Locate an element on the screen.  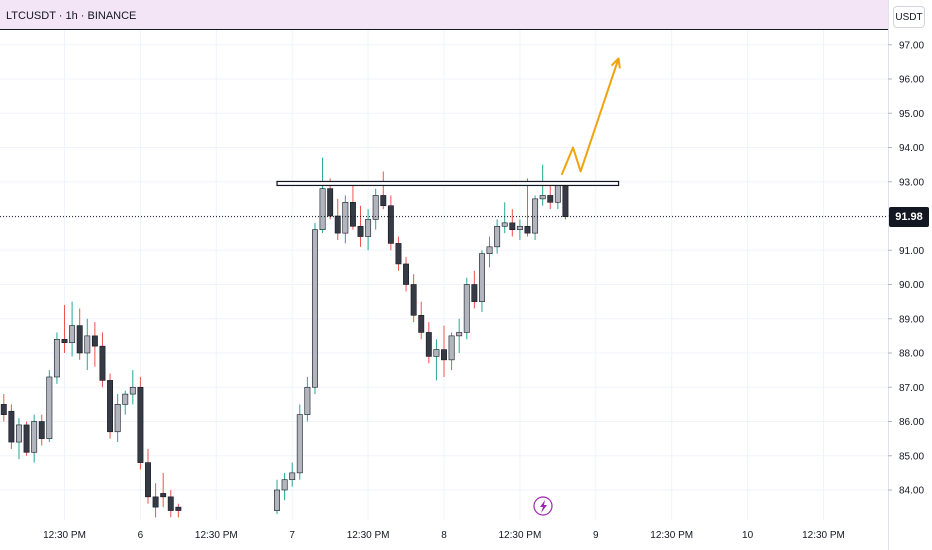
price-tick-label: 97.00 is located at coordinates (911, 45).